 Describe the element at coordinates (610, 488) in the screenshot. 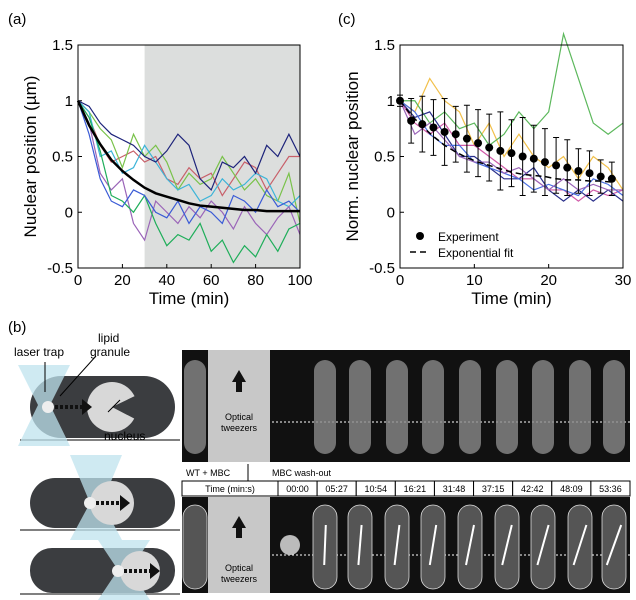

I see `time-cell` at that location.